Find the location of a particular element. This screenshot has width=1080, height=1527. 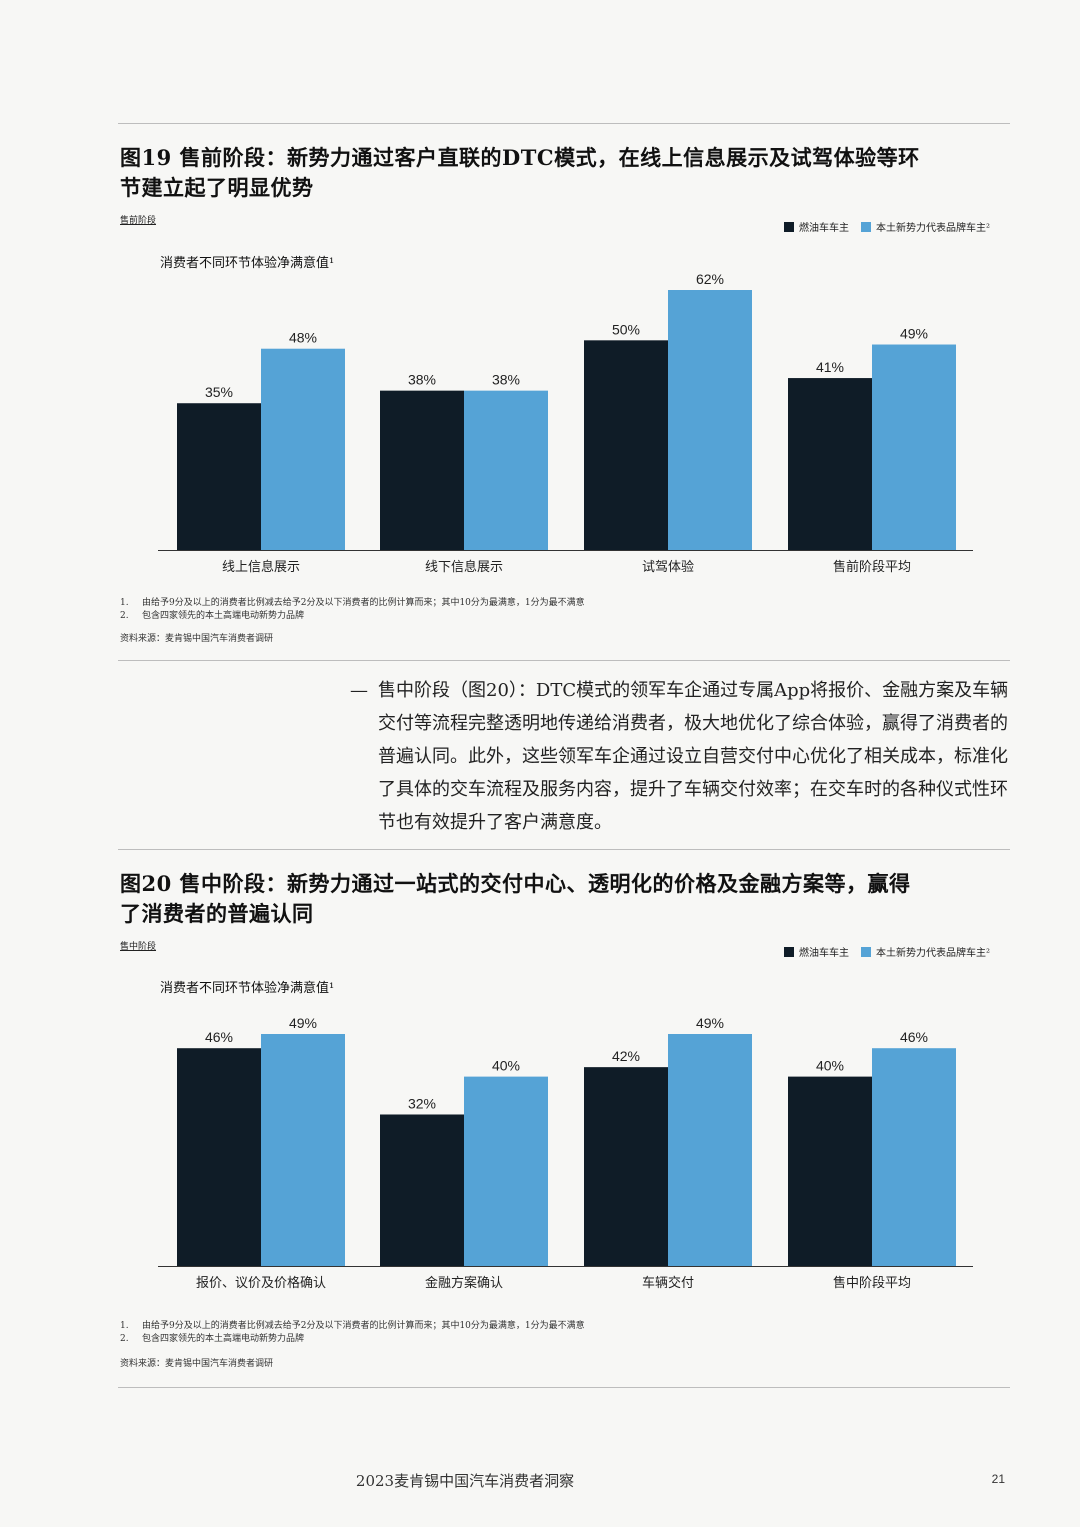

data-label-ev-0: 49% is located at coordinates (303, 1023).